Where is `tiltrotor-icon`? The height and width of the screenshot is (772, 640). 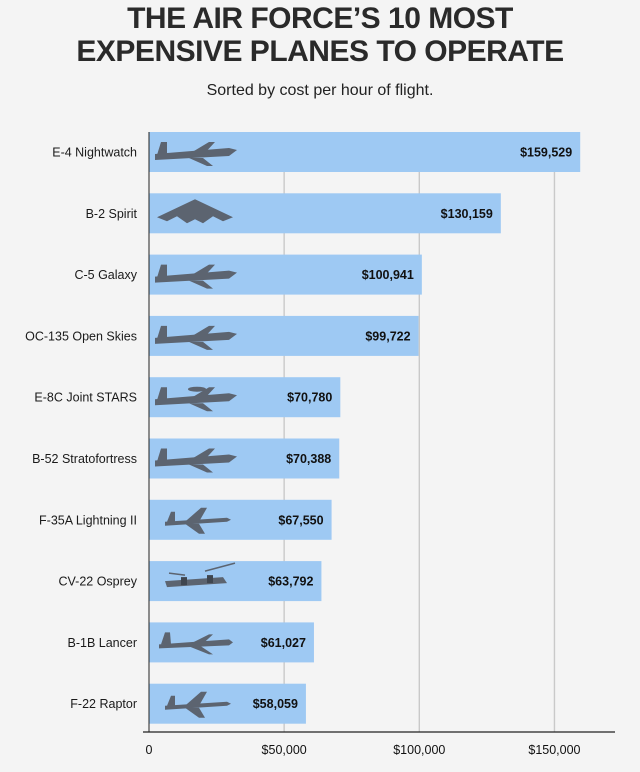 tiltrotor-icon is located at coordinates (200, 575).